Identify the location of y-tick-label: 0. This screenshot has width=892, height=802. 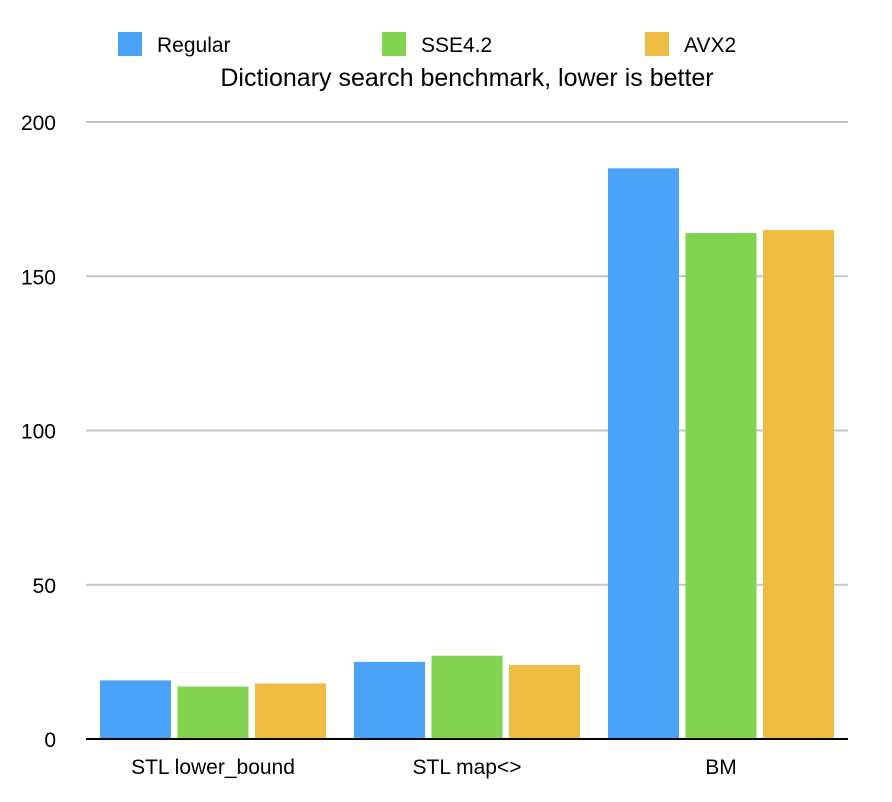
(50, 740).